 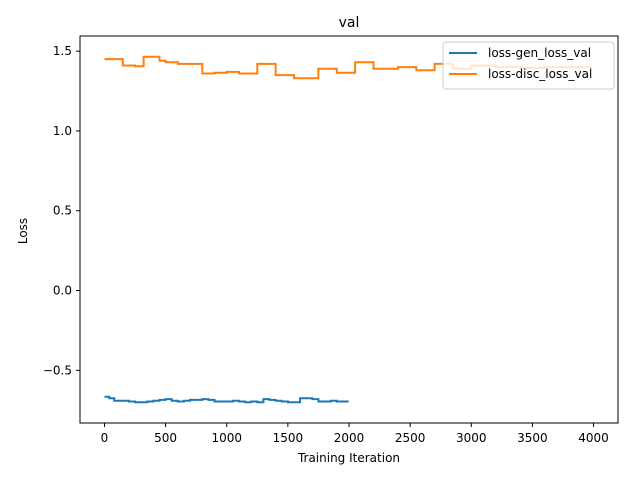 I want to click on x-tick-label: 3000, so click(x=471, y=438).